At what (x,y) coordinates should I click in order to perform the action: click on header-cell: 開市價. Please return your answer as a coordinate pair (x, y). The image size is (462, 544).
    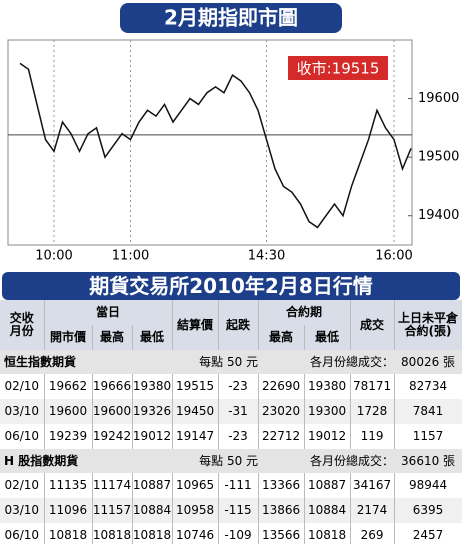
    Looking at the image, I should click on (68, 337).